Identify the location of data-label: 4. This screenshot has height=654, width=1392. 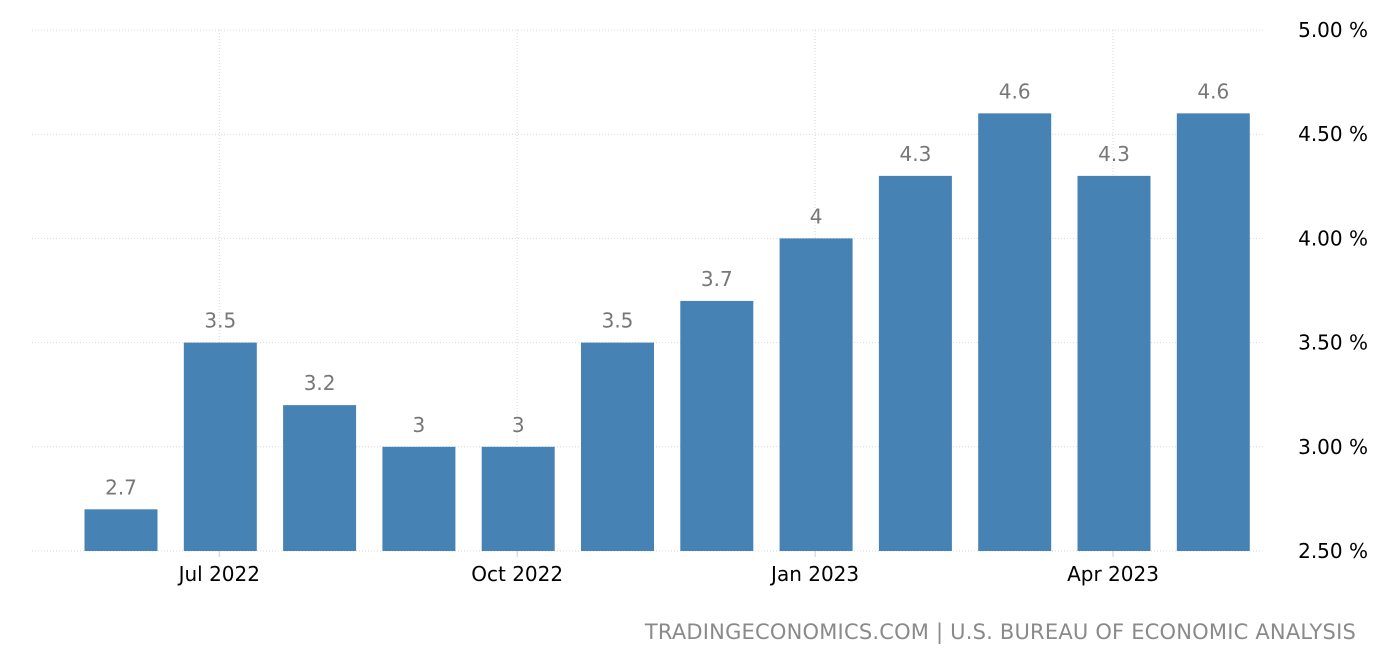
(816, 216).